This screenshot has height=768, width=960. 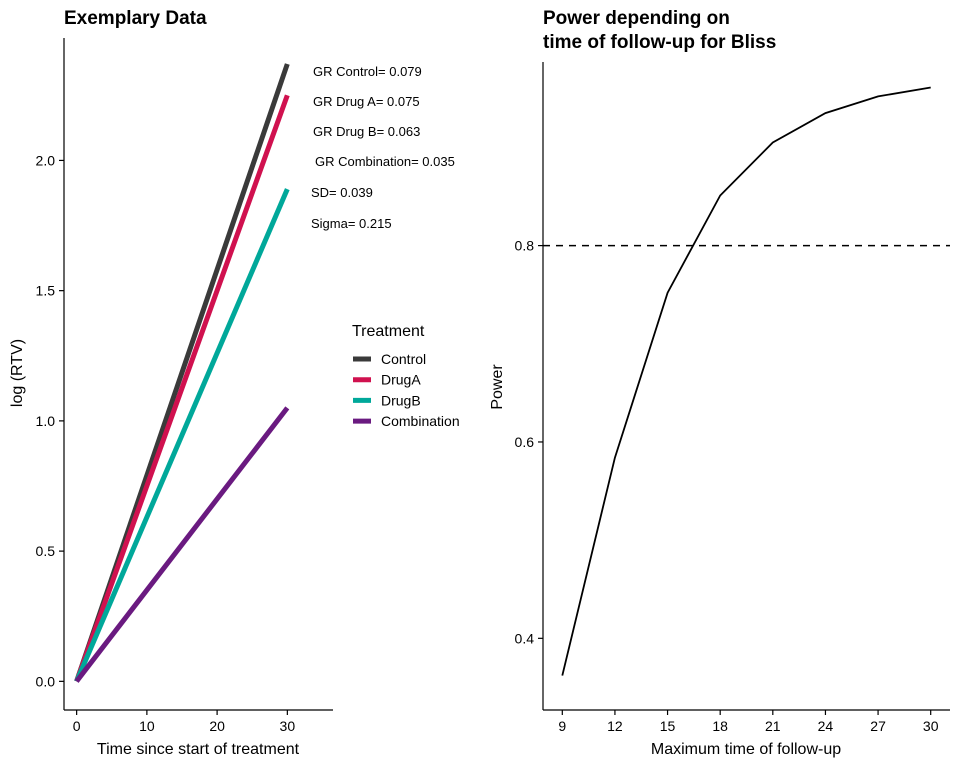 I want to click on panel1-title: Exemplary Data, so click(x=135, y=18).